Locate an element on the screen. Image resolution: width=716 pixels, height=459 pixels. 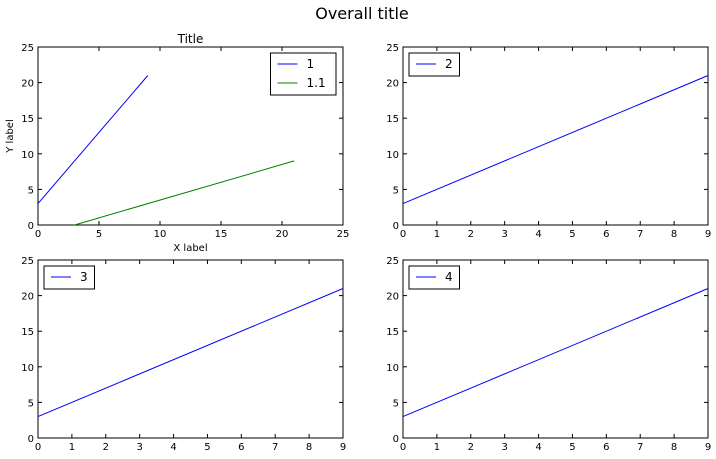
legend-label-1: 1 is located at coordinates (311, 64).